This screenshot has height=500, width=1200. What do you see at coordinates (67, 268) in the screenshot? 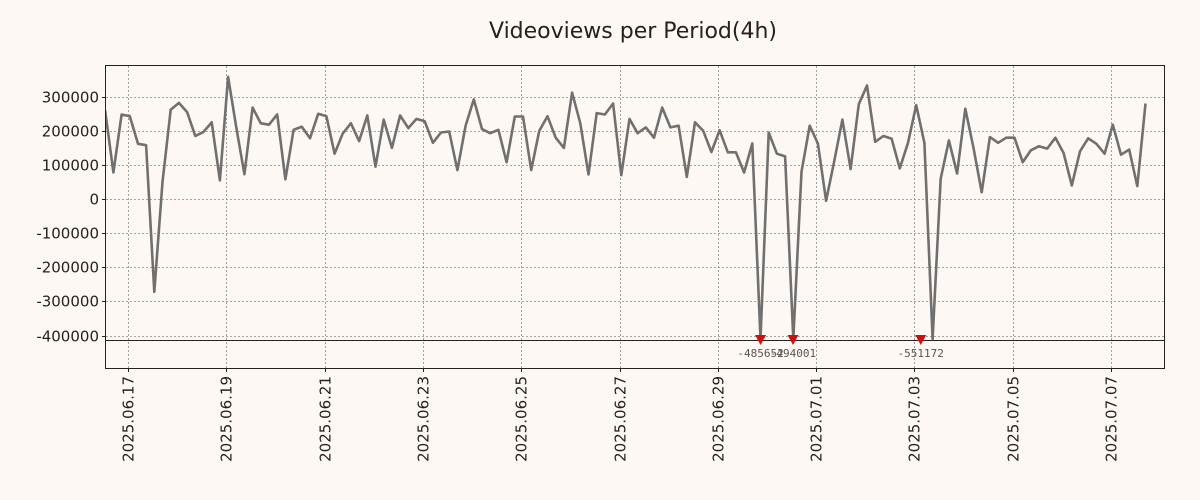
I see `y-tick-label: -200000` at bounding box center [67, 268].